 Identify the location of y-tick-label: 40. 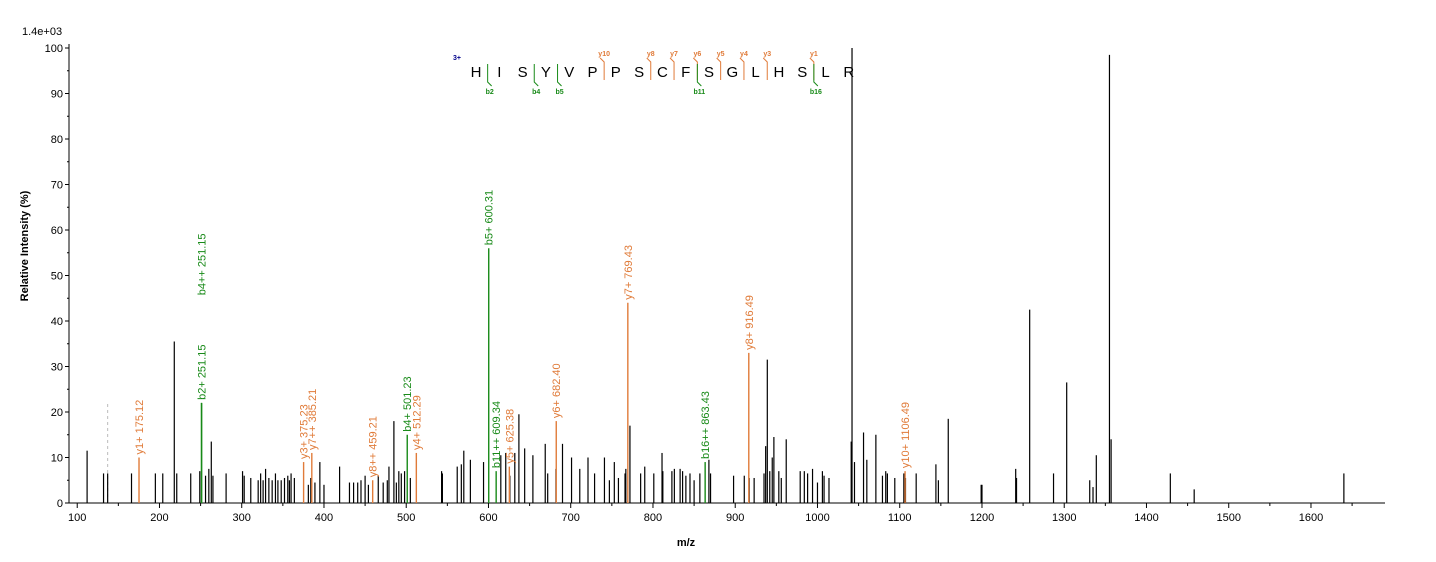
(57, 322).